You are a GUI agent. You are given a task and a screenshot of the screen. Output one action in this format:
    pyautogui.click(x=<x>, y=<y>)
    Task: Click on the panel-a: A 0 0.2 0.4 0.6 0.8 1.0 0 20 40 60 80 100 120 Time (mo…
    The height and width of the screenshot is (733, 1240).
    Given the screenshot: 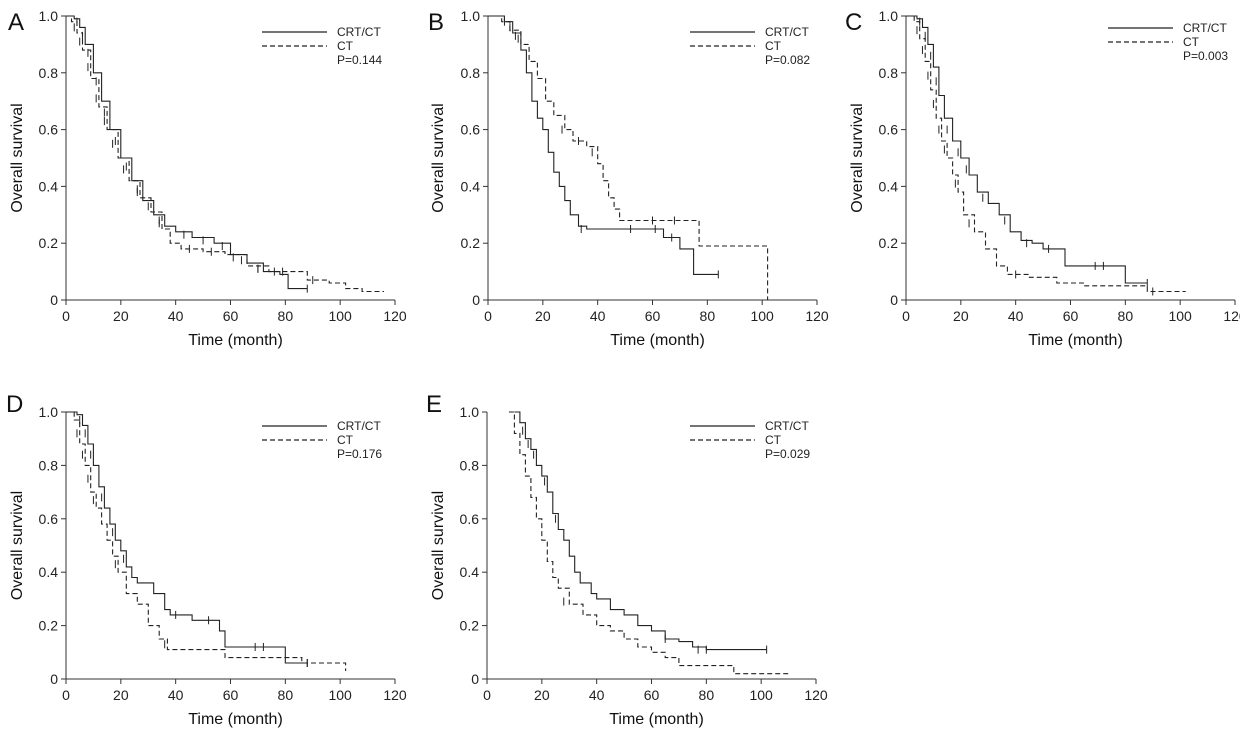 What is the action you would take?
    pyautogui.click(x=207, y=178)
    